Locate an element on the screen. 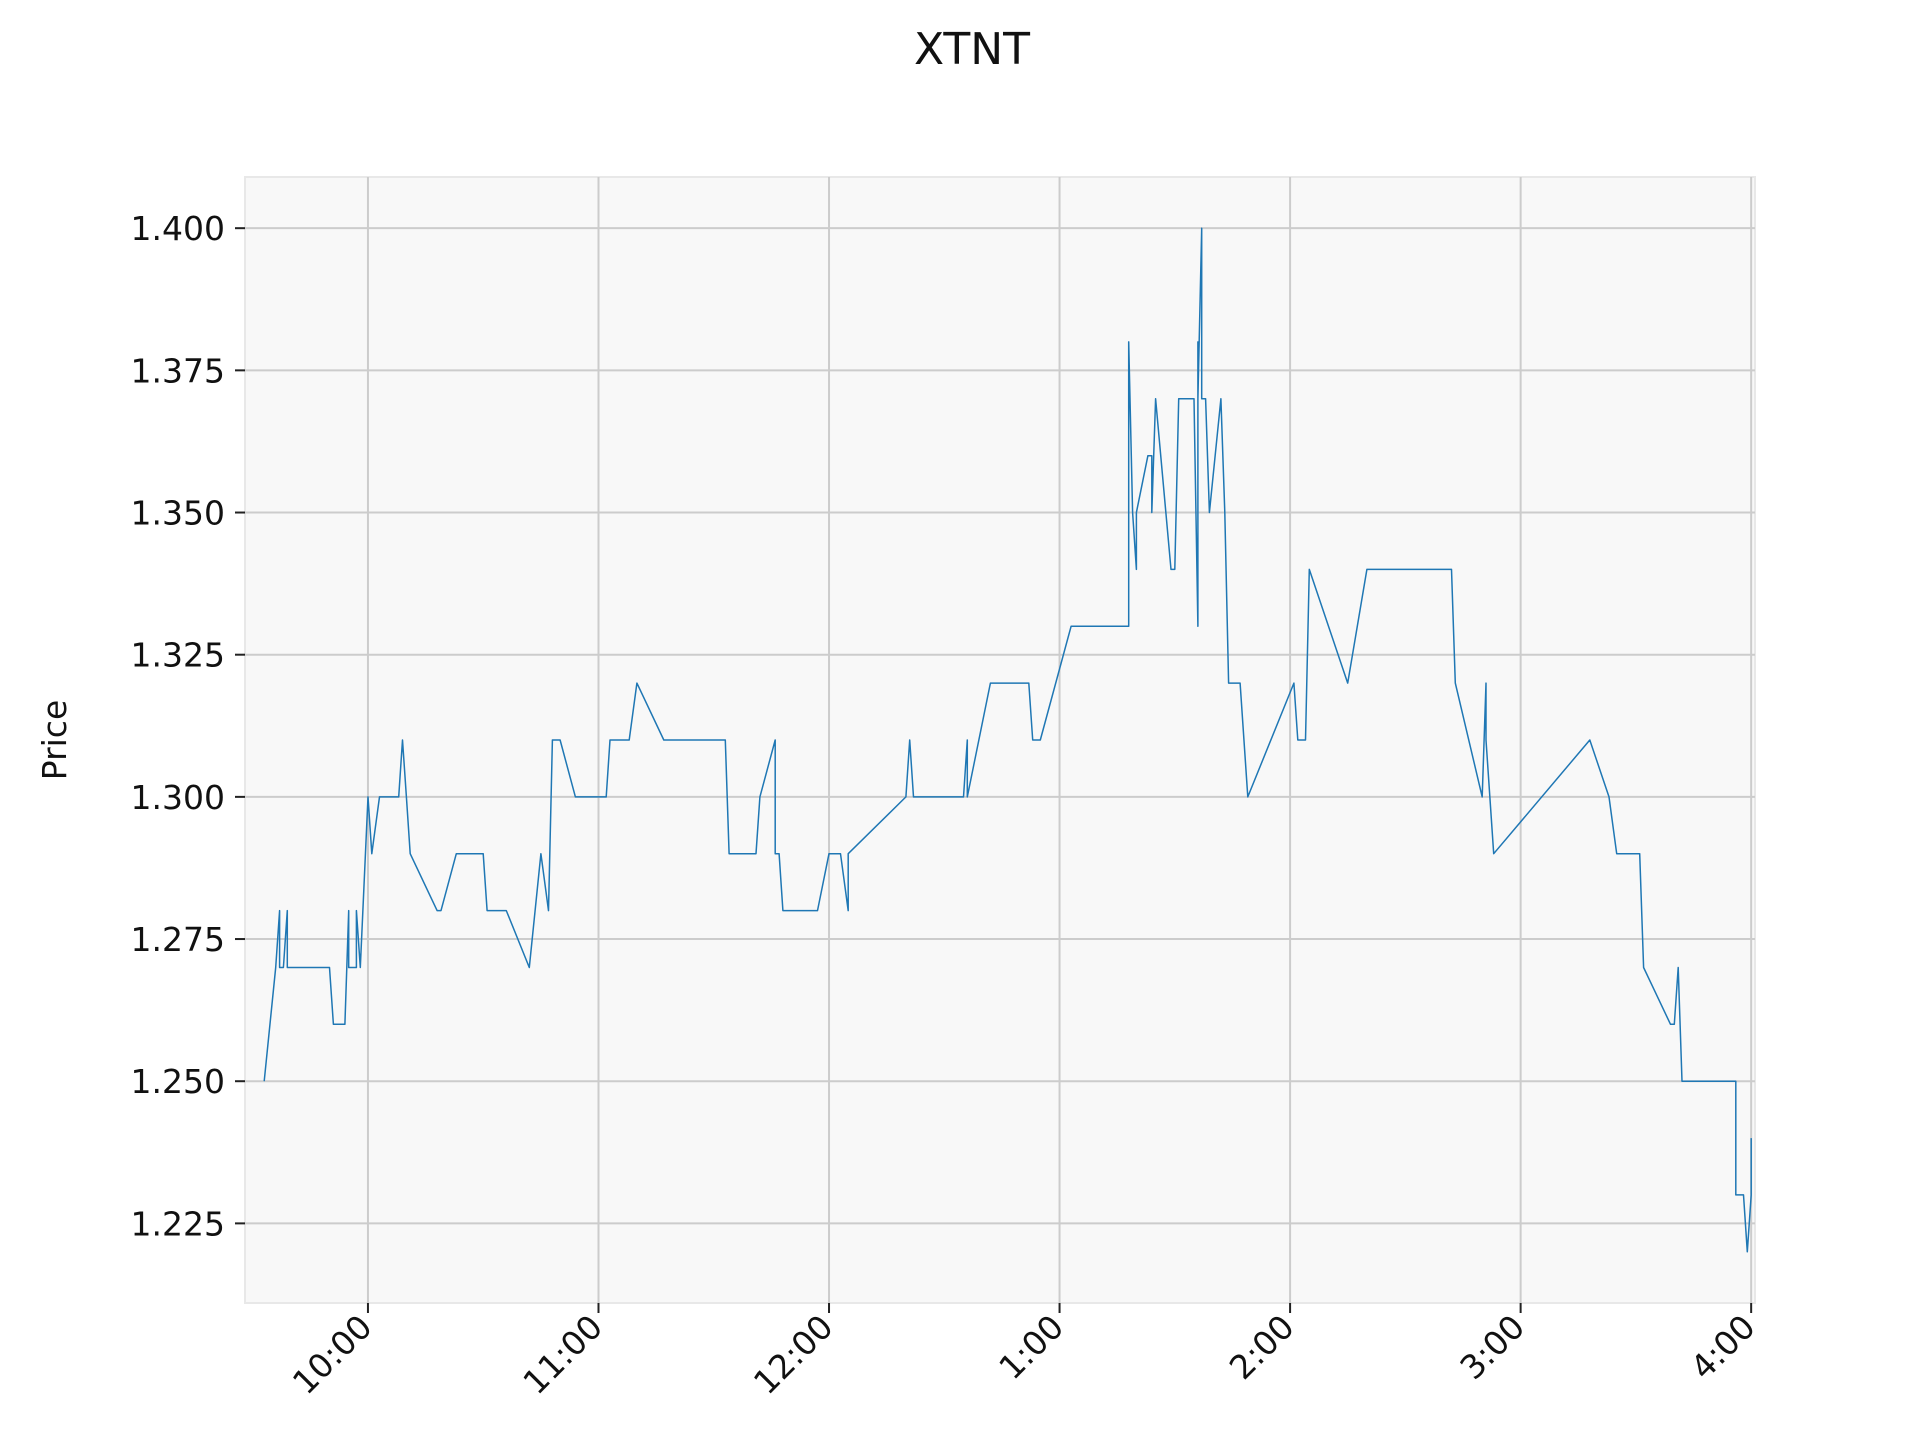  y-axis: 1.225 1.250 1.275 1.300 1.325 1.350 1.375 1.400 is located at coordinates (188, 726).